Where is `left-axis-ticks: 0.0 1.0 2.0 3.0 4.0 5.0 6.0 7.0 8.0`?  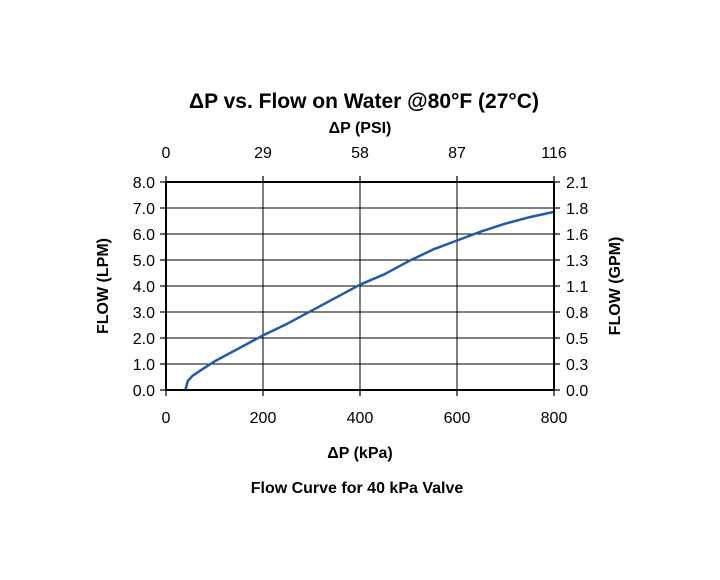 left-axis-ticks: 0.0 1.0 2.0 3.0 4.0 5.0 6.0 7.0 8.0 is located at coordinates (149, 287).